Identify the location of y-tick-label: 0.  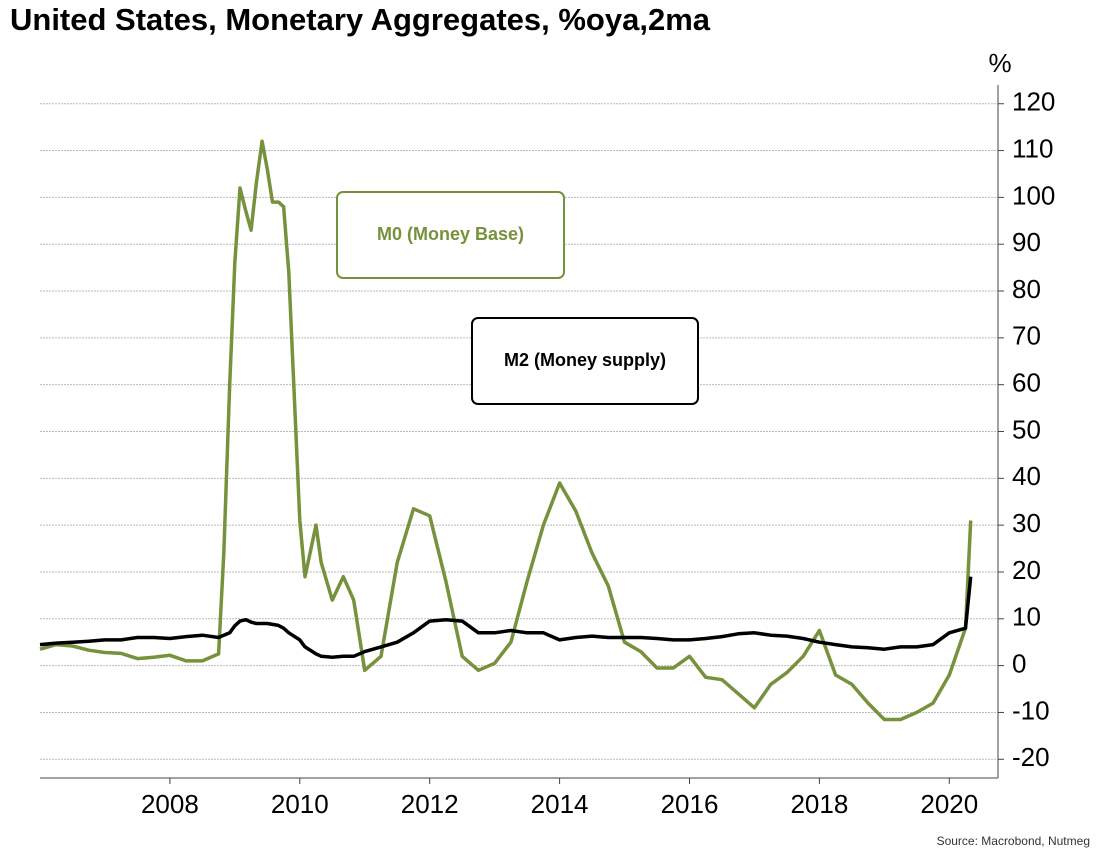
(1019, 663).